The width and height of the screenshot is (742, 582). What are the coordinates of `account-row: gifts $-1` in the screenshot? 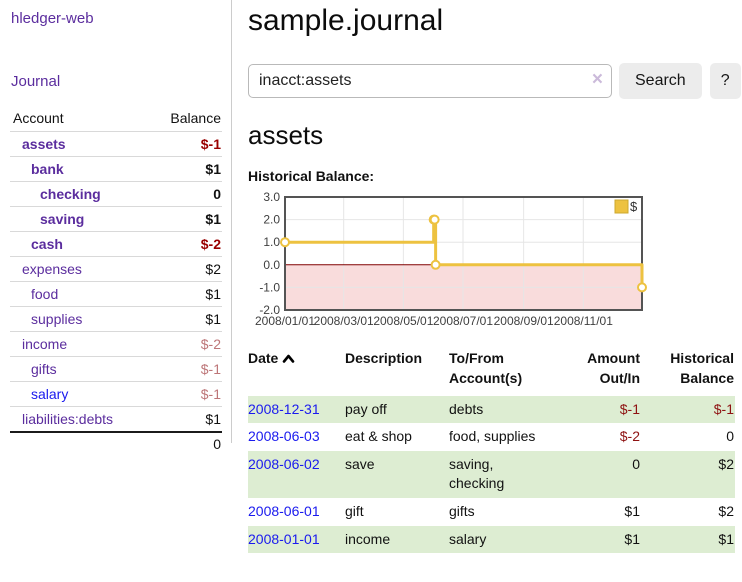 It's located at (116, 369).